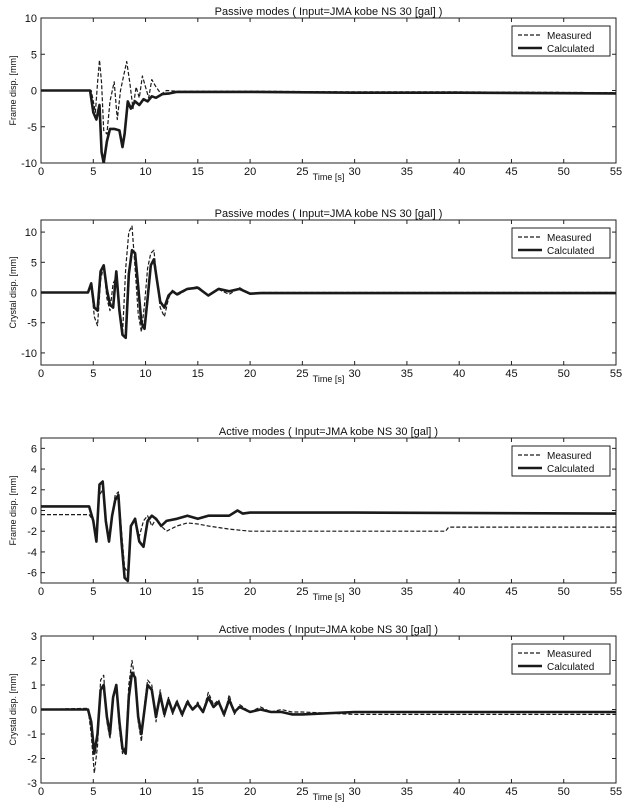 Image resolution: width=628 pixels, height=805 pixels. What do you see at coordinates (34, 637) in the screenshot?
I see `y-tick-label: 3` at bounding box center [34, 637].